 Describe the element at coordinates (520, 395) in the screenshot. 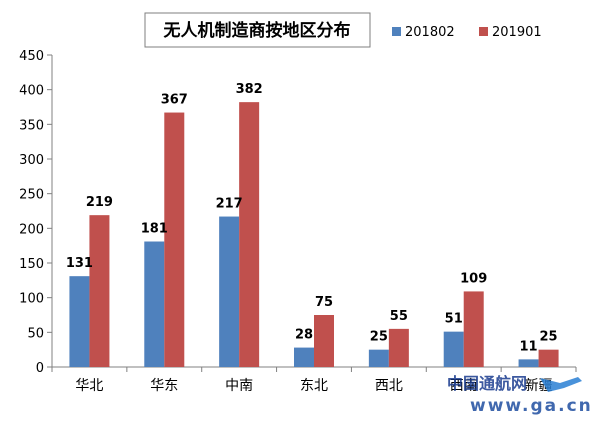

I see `watermark-logo: 中国通航网 www.ga.cn` at that location.